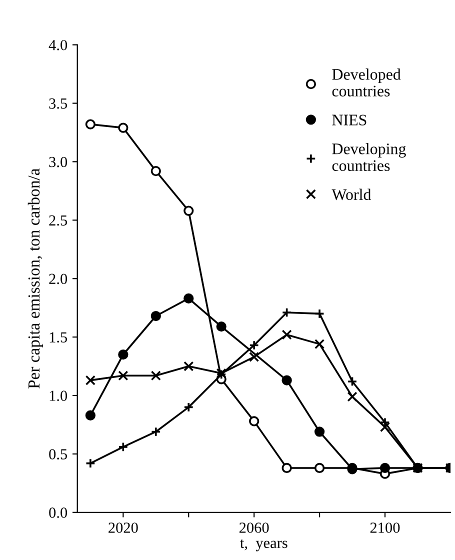 The width and height of the screenshot is (455, 560). I want to click on legend-label: NIES, so click(349, 120).